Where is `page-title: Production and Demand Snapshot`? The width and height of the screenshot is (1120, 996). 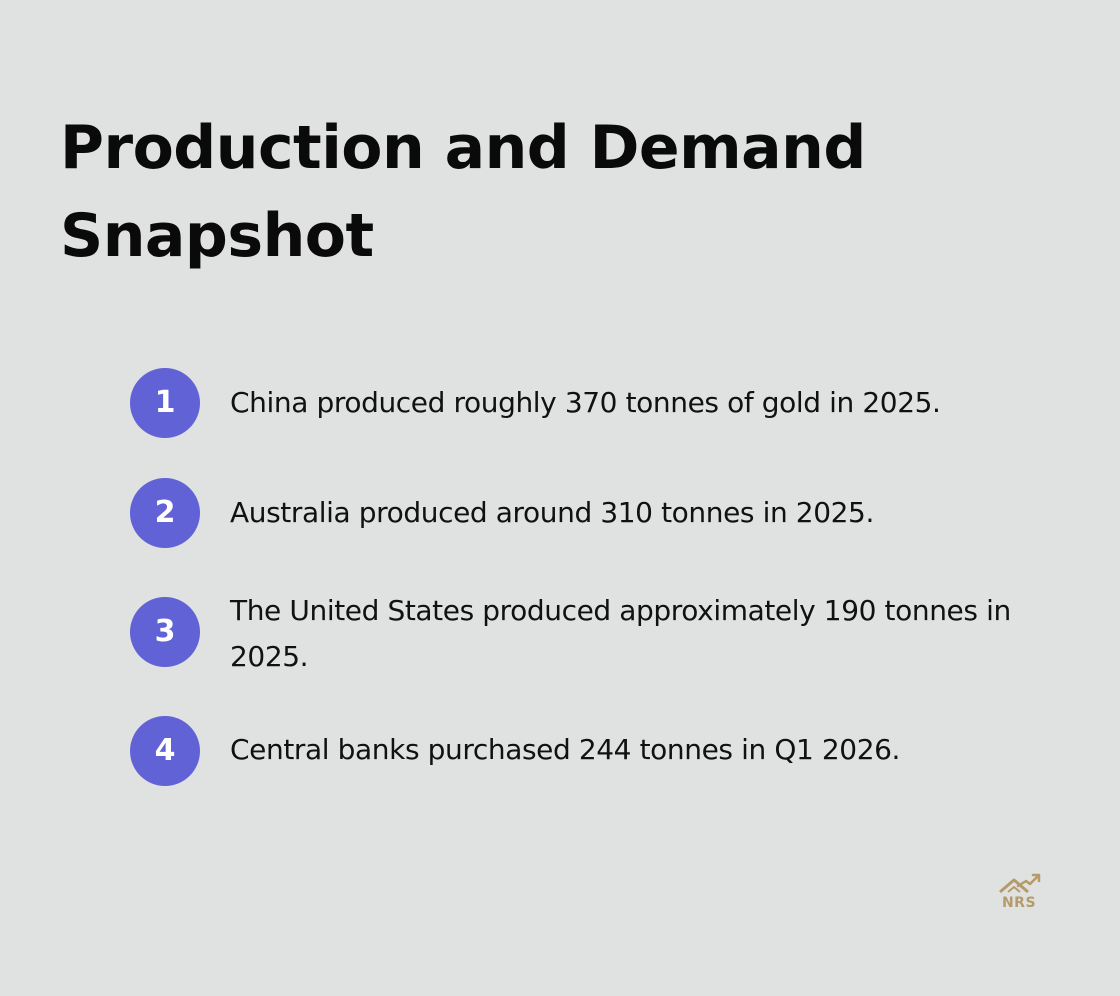
page-title: Production and Demand Snapshot is located at coordinates (463, 192).